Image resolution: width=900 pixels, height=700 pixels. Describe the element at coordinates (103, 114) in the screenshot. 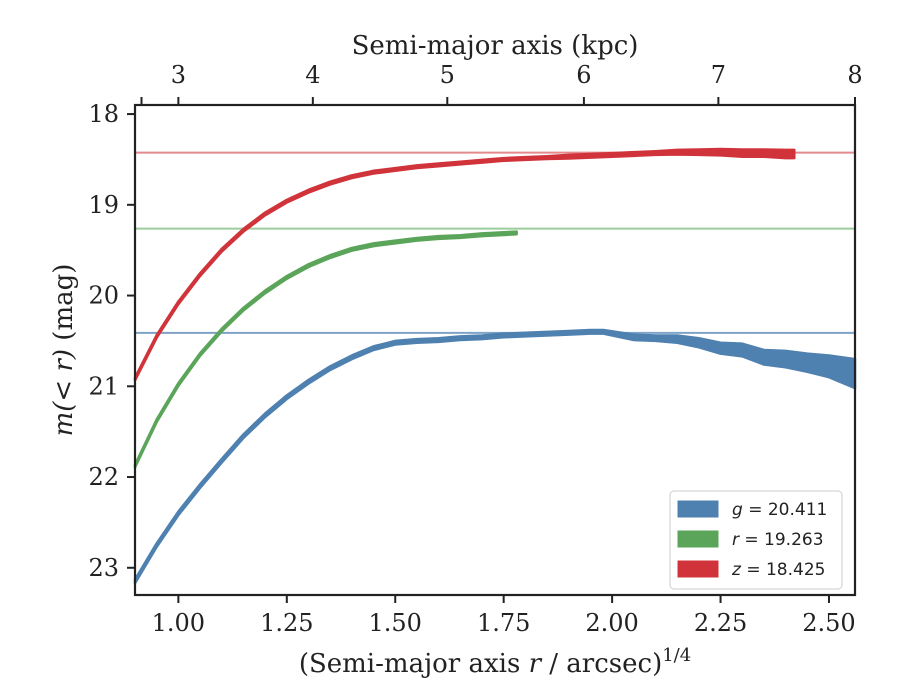

I see `y-tick-label: 18` at that location.